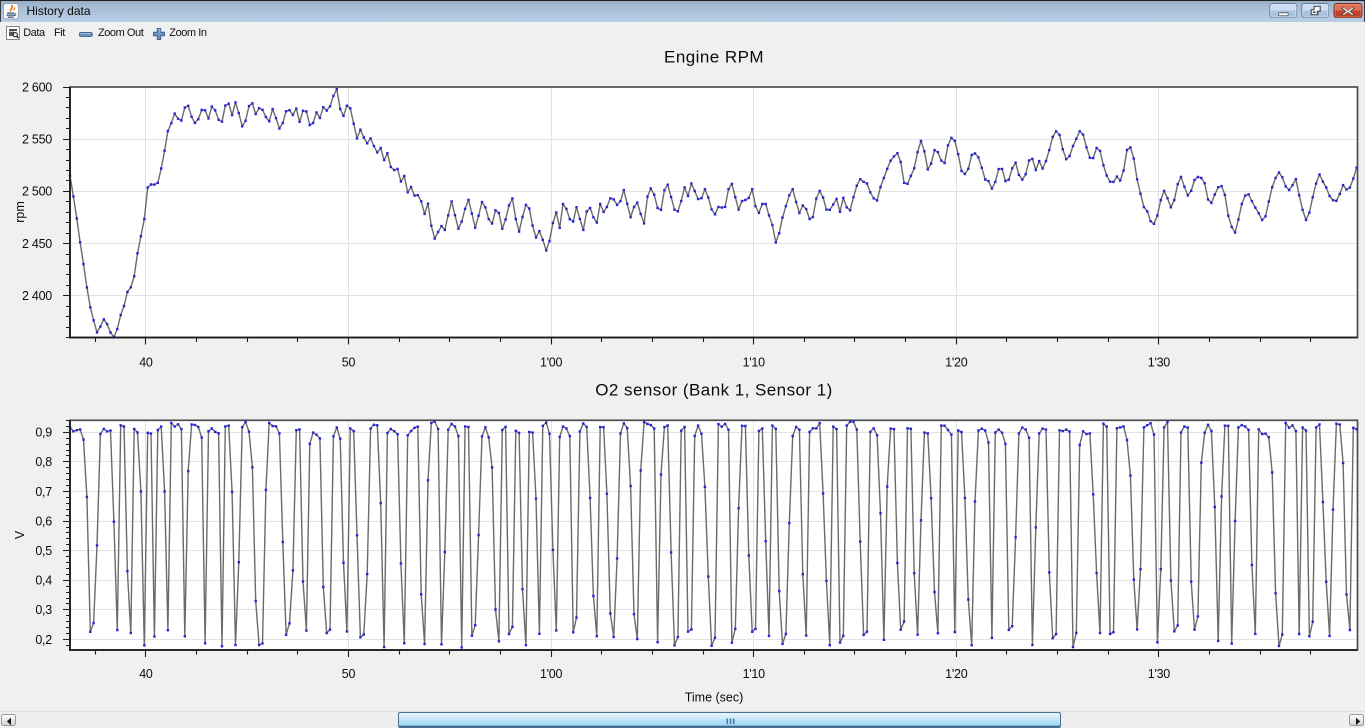 The image size is (1365, 728). I want to click on svg-text: Engine RPM, so click(714, 57).